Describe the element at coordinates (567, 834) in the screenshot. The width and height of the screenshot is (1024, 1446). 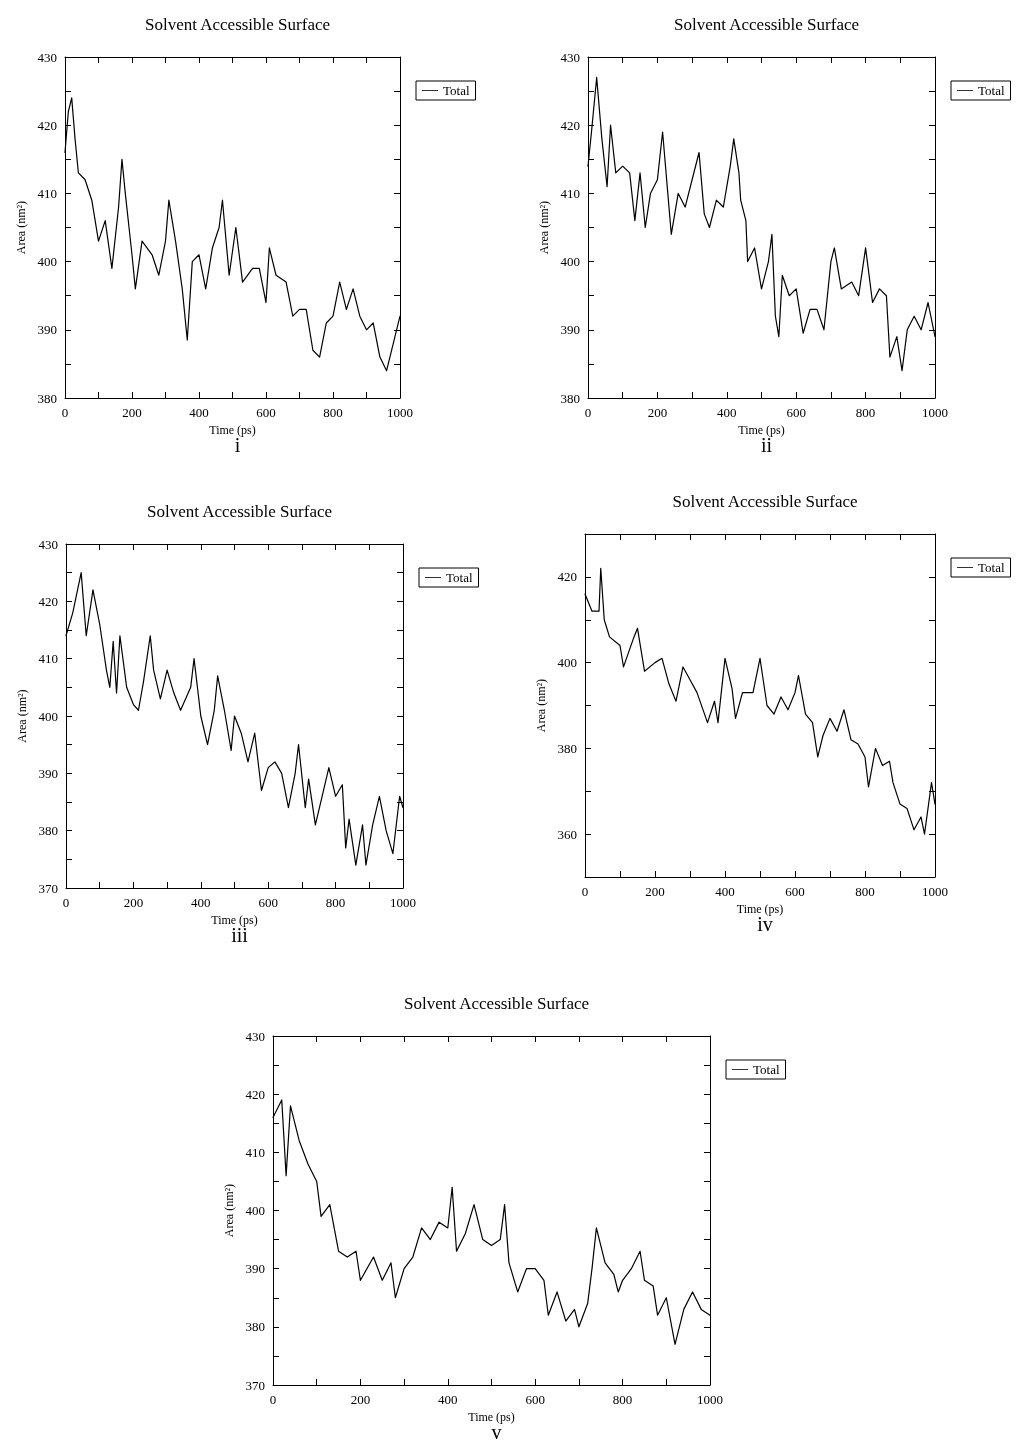
I see `y-tick-label: 360` at that location.